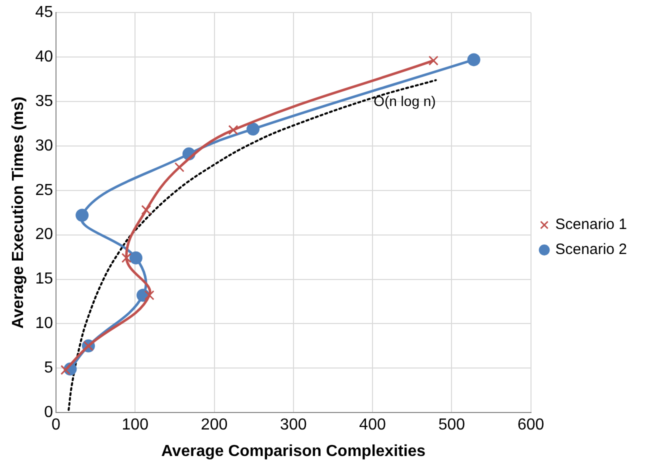  I want to click on legend-label: Scenario 1, so click(591, 225).